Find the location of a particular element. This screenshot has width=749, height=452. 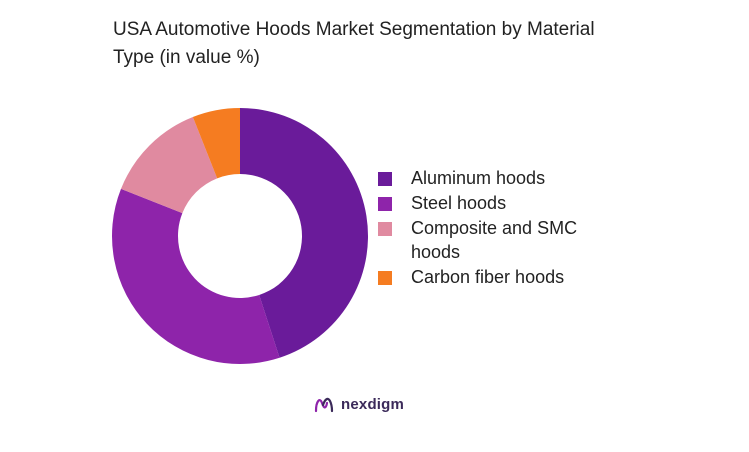

legend-item-carbon-fiber: Carbon fiber hoods is located at coordinates (503, 277).